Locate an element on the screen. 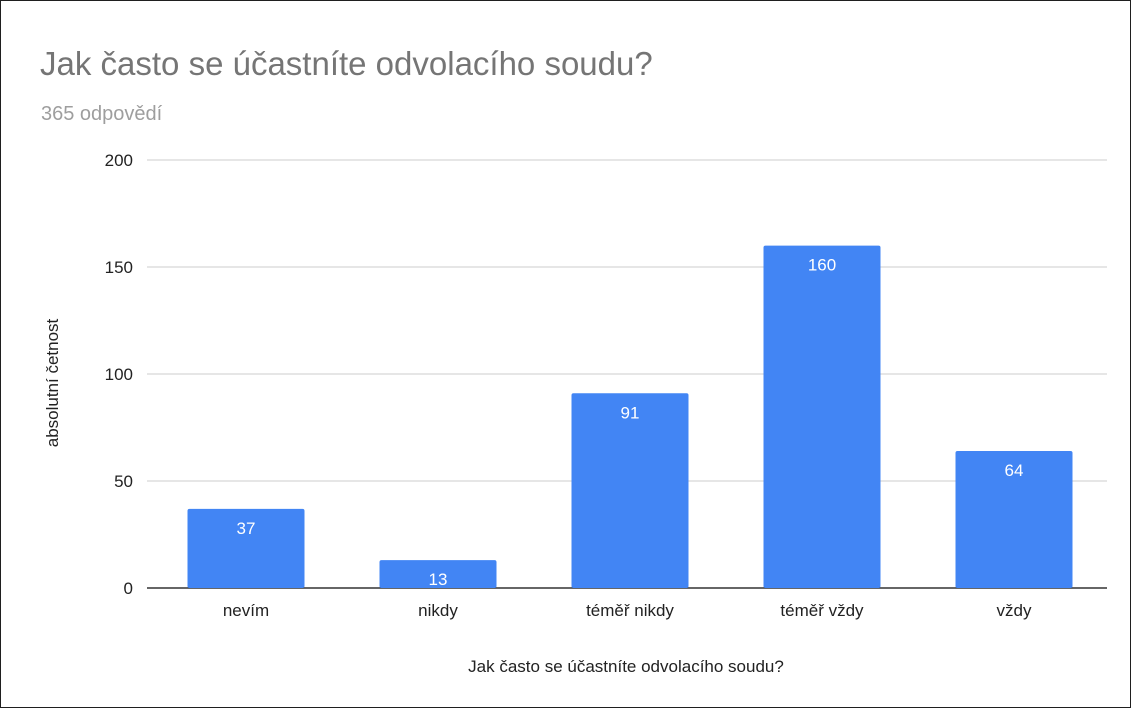 Image resolution: width=1131 pixels, height=708 pixels. x-tick-label: téměř nikdy is located at coordinates (630, 610).